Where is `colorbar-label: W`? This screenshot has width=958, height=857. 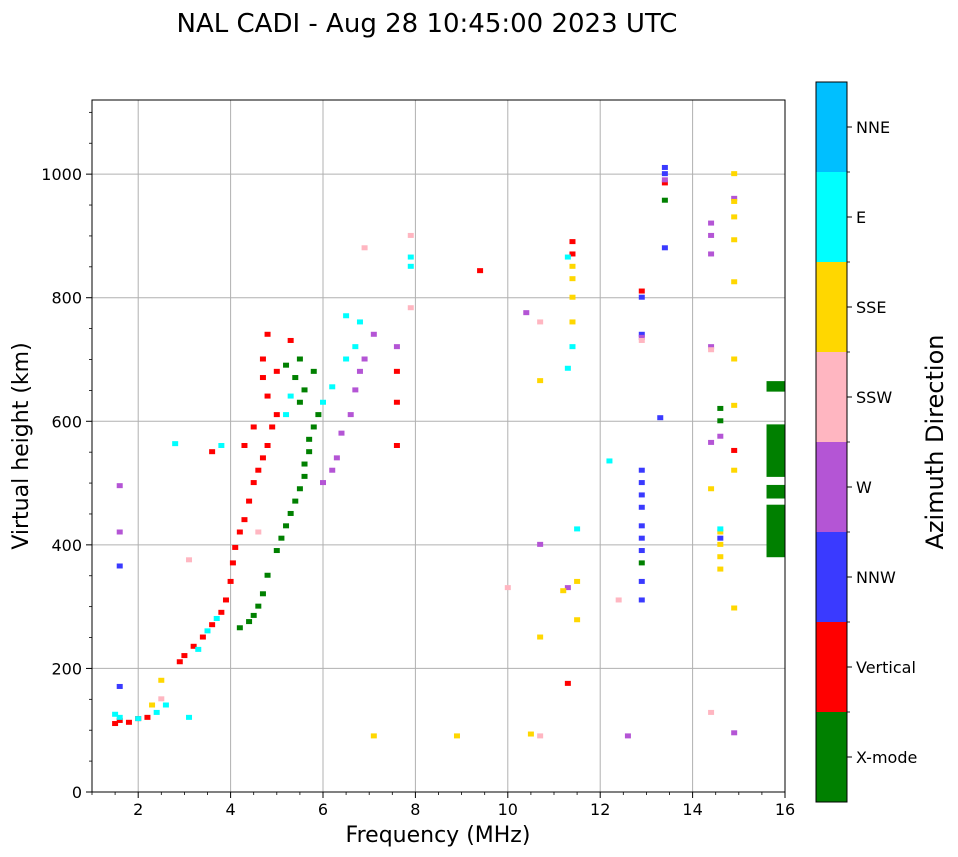
colorbar-label: W is located at coordinates (864, 487).